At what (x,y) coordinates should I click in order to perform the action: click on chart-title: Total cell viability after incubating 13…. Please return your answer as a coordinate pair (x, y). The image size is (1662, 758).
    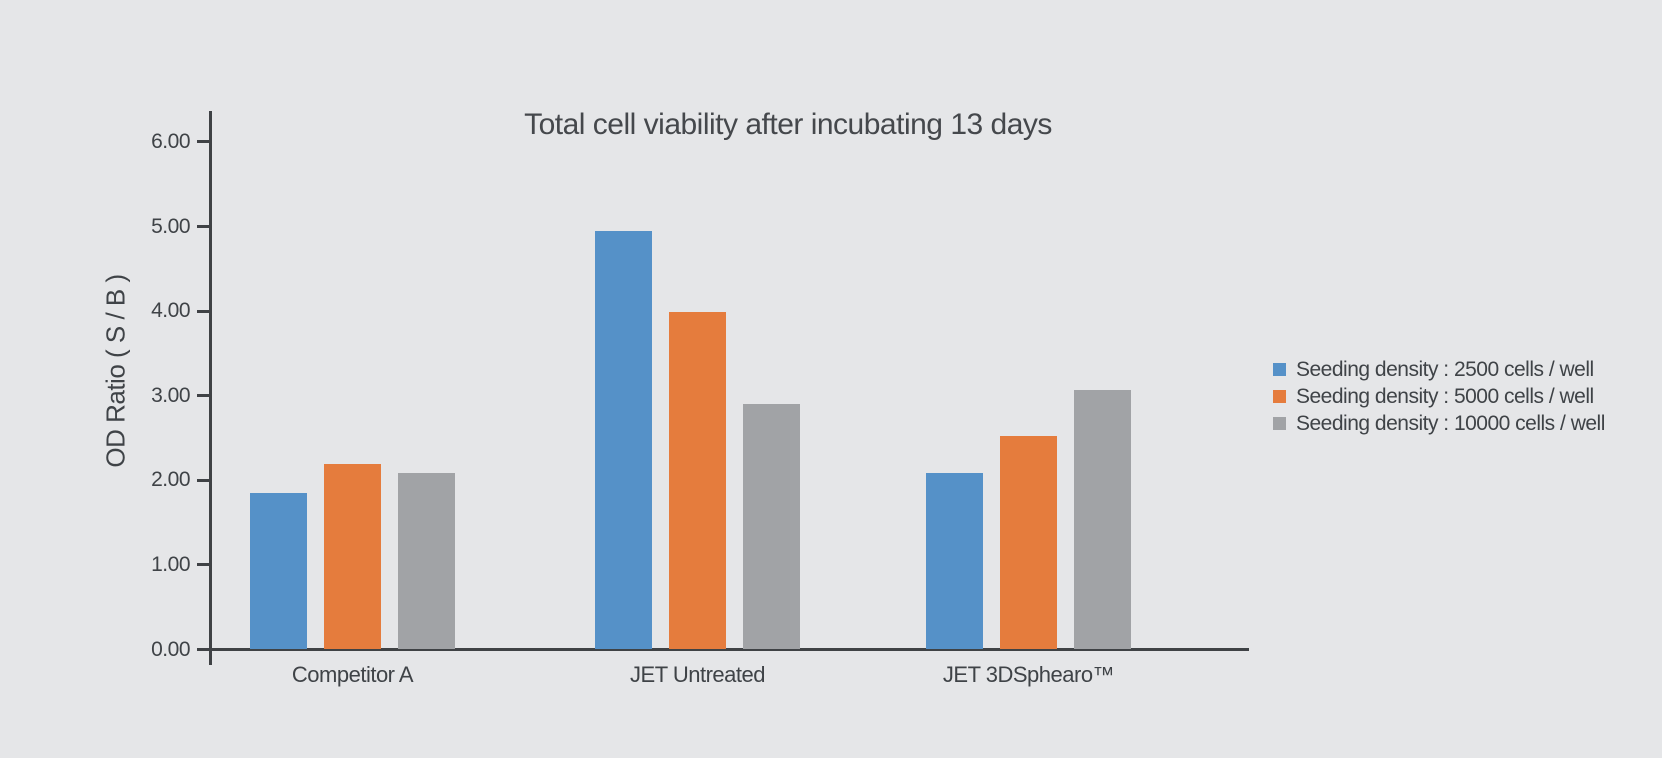
    Looking at the image, I should click on (788, 124).